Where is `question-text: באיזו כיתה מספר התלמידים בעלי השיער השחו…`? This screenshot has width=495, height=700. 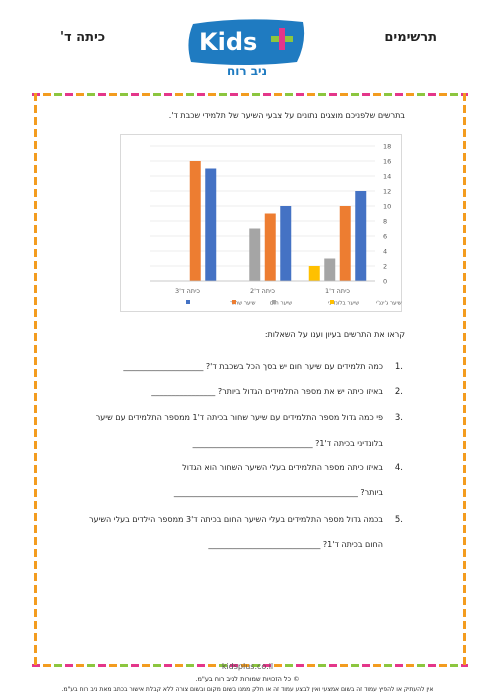 question-text: באיזו כיתה מספר התלמידים בעלי השיער השחו… is located at coordinates (282, 467).